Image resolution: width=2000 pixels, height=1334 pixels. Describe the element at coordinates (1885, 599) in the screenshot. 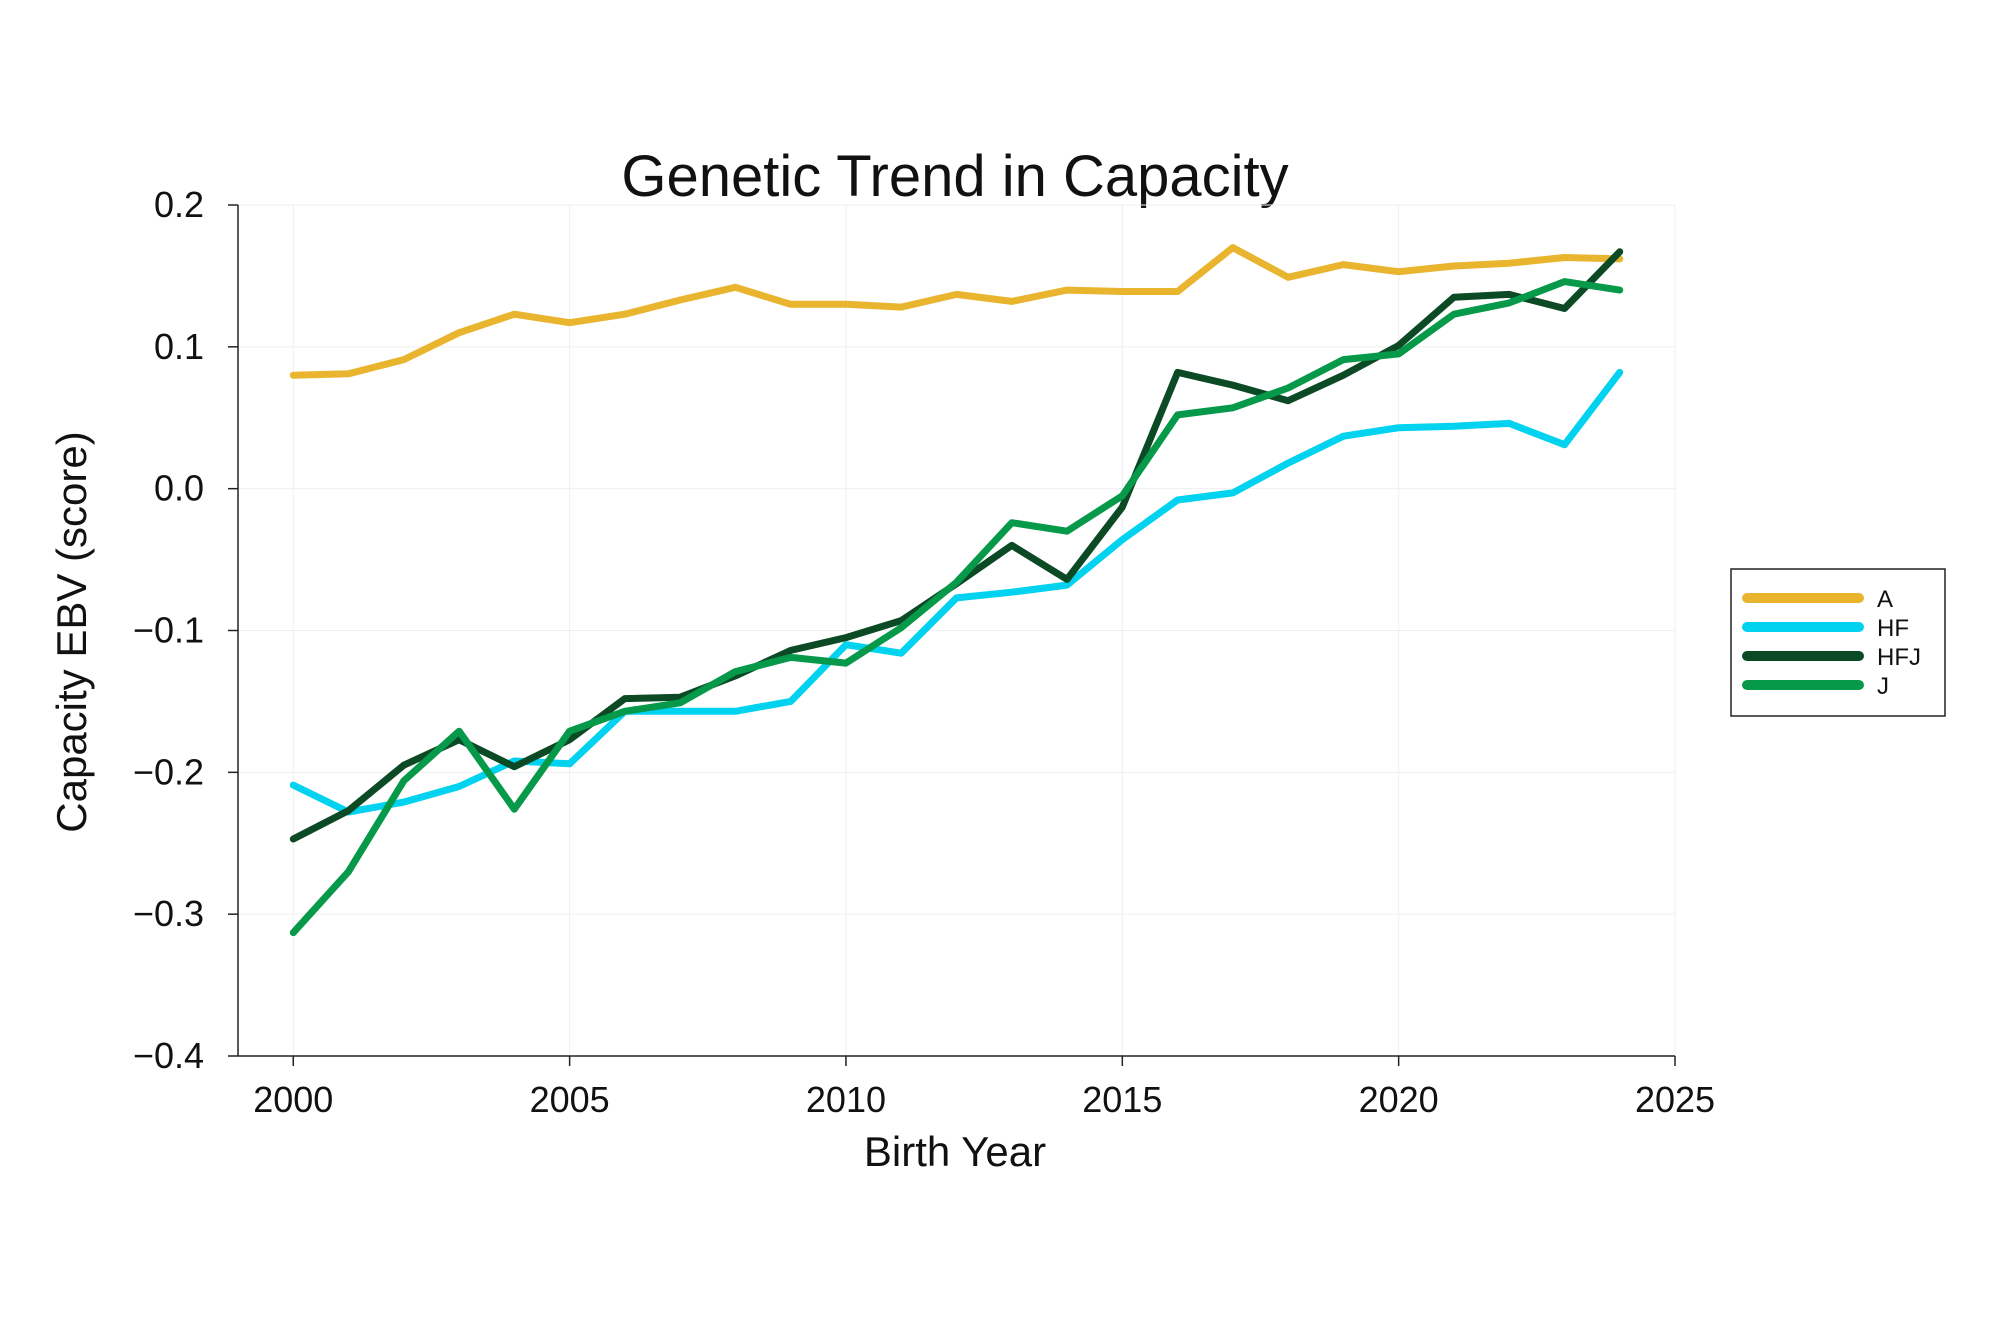

I see `legend-label-a: A` at that location.